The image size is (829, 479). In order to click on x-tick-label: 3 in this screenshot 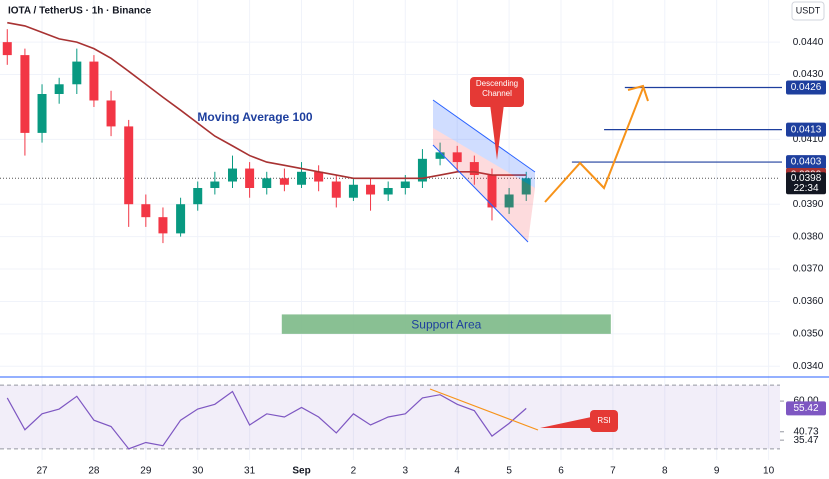, I will do `click(406, 471)`.